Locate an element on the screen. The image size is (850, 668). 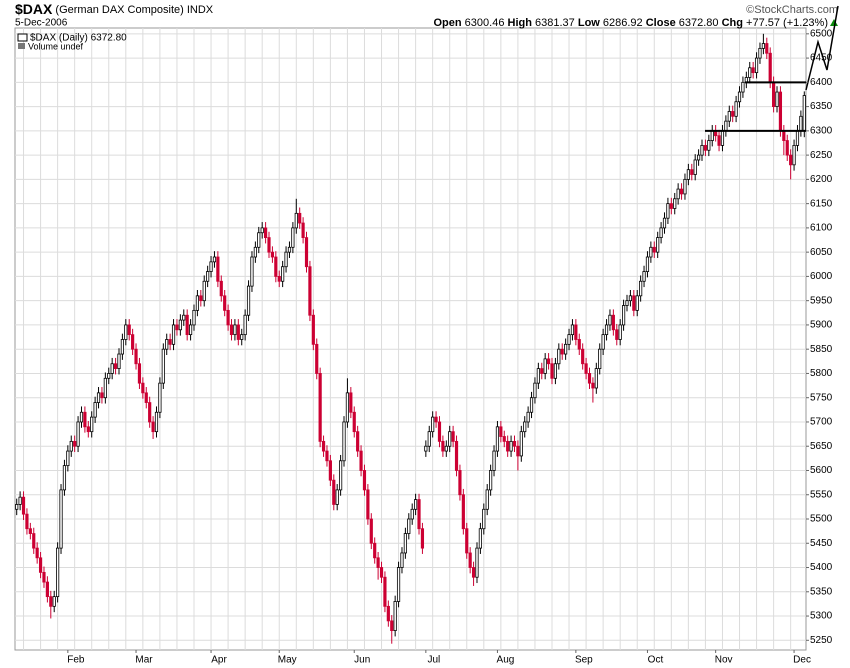
credit: ©StockCharts.com is located at coordinates (792, 10).